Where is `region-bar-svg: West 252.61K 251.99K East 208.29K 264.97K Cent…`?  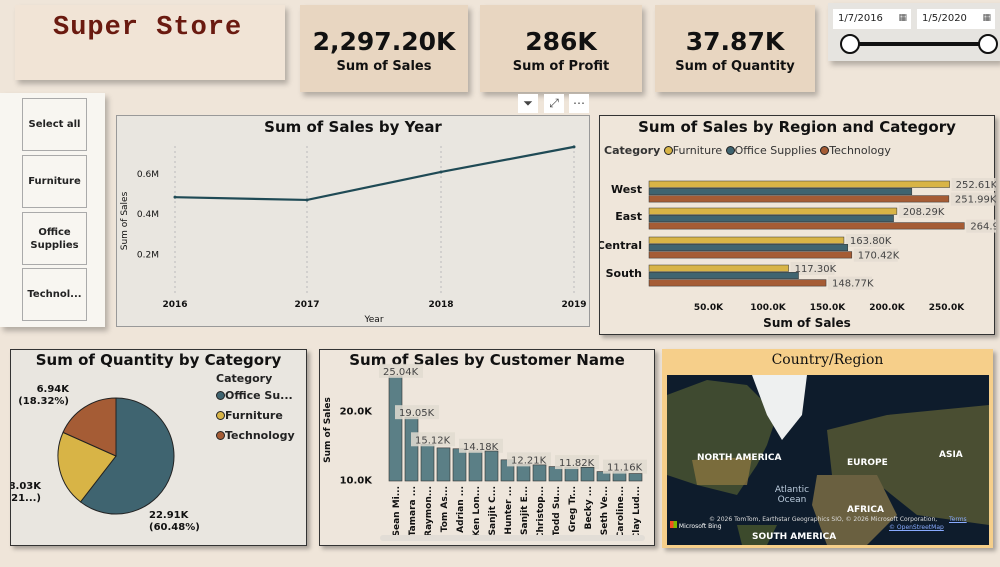 region-bar-svg: West 252.61K 251.99K East 208.29K 264.97K Cent… is located at coordinates (798, 254).